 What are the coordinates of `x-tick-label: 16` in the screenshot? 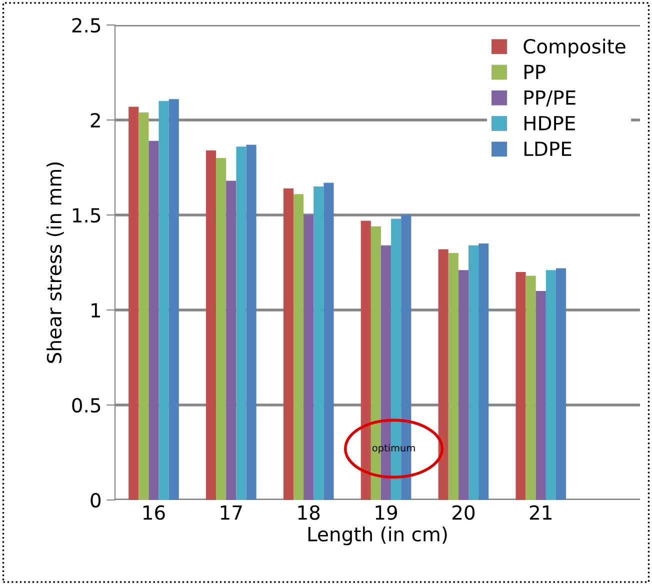 It's located at (154, 512).